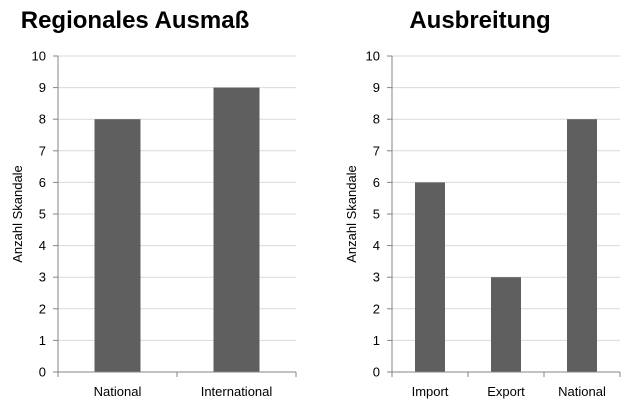  What do you see at coordinates (135, 20) in the screenshot?
I see `chart-title: Regionales Ausmaß` at bounding box center [135, 20].